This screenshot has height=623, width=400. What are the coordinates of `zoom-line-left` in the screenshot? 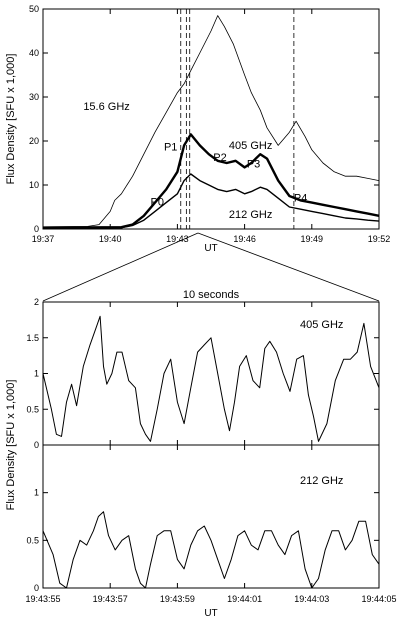 It's located at (120, 267).